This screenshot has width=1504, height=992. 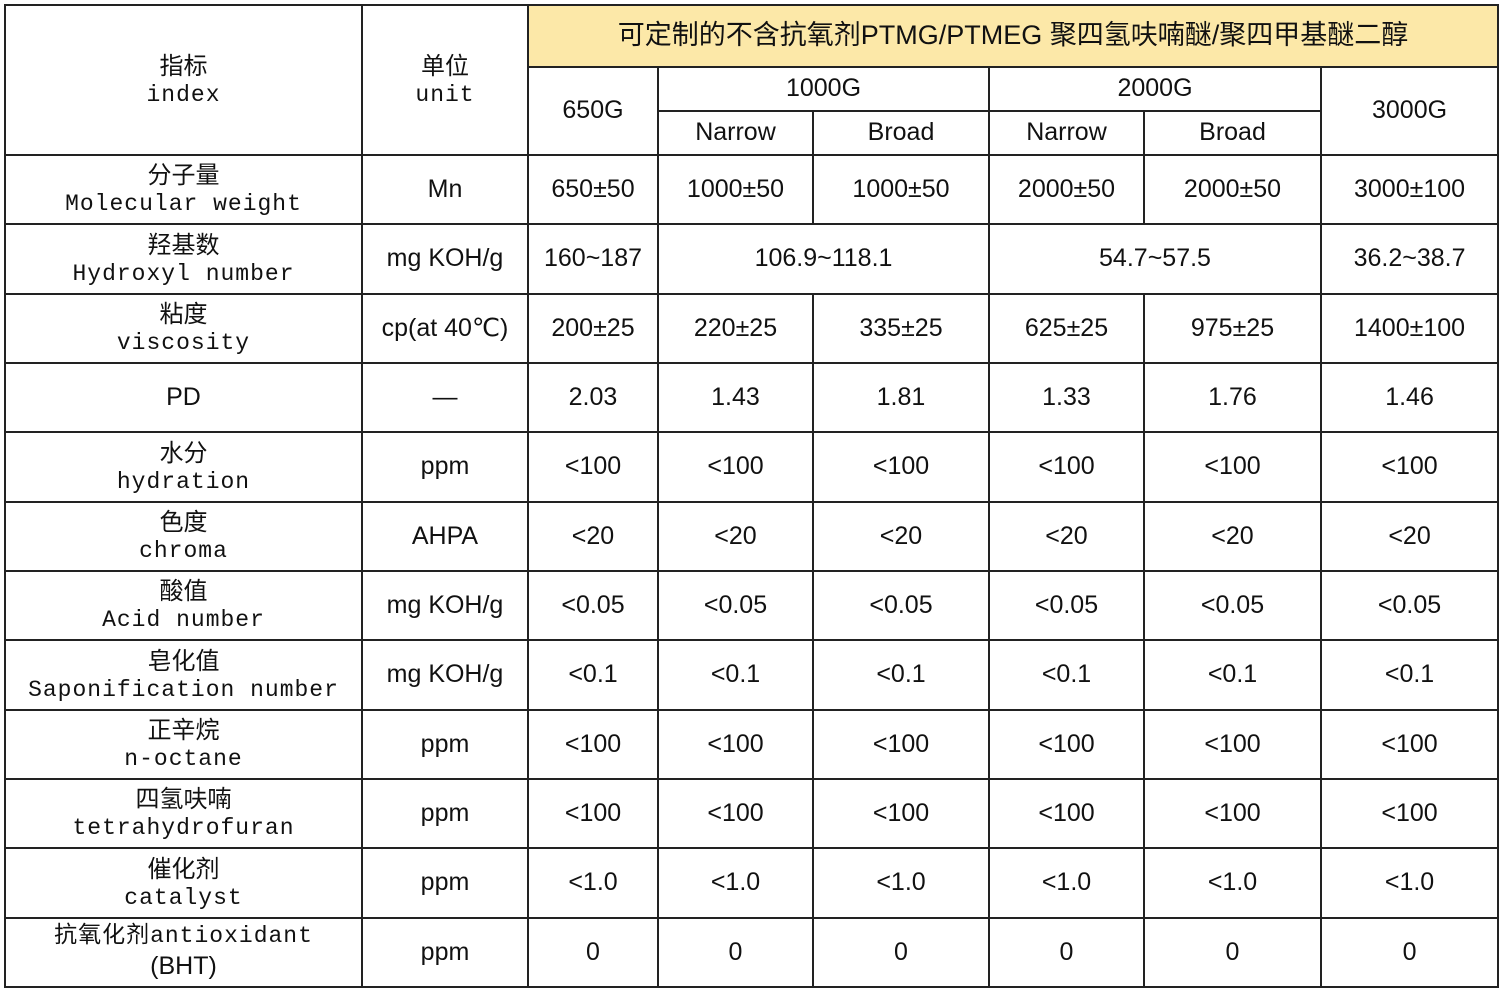 I want to click on cell-text: 200±25, so click(x=593, y=327).